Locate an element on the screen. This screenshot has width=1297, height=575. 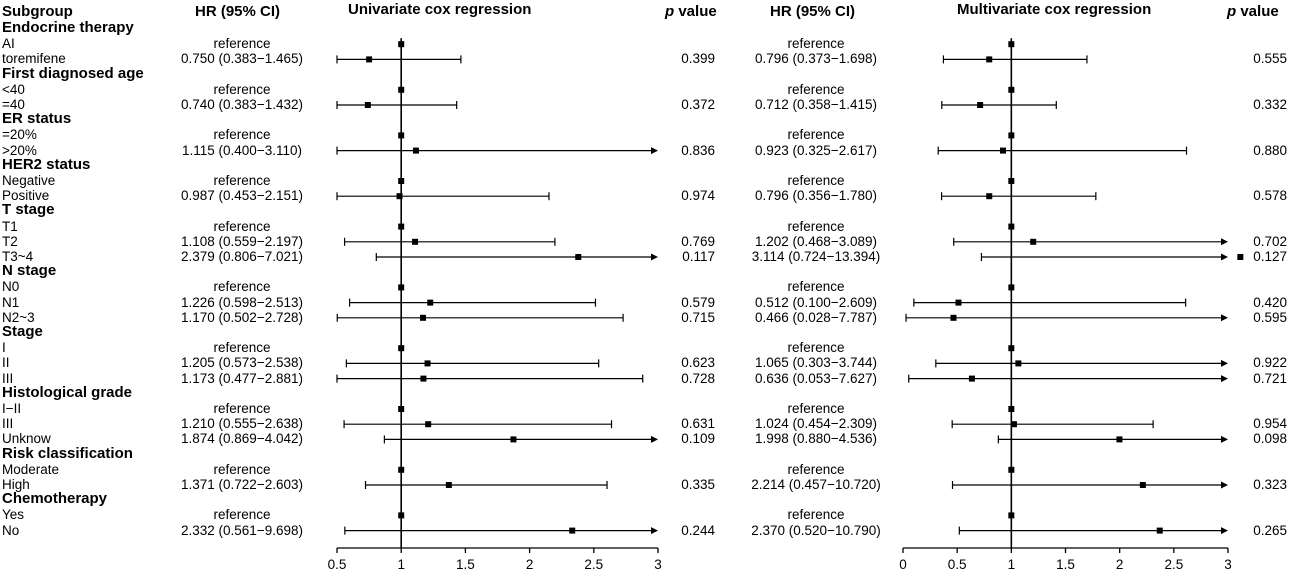
subgroup-label: Yes is located at coordinates (13, 515).